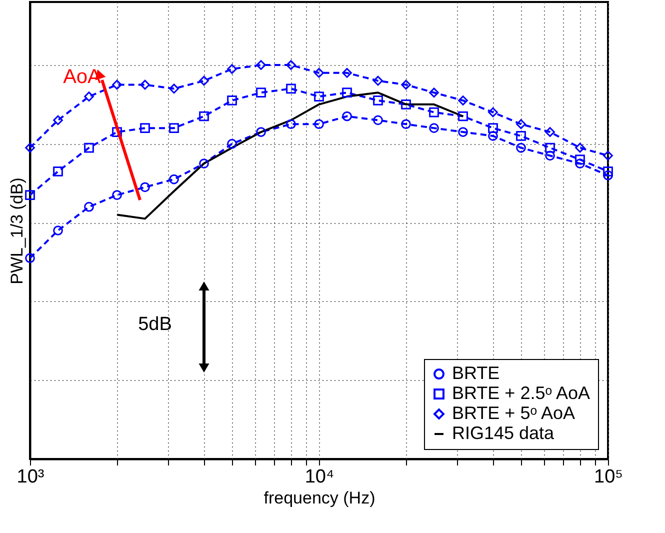  Describe the element at coordinates (504, 433) in the screenshot. I see `legend-label: RIG145 data` at that location.